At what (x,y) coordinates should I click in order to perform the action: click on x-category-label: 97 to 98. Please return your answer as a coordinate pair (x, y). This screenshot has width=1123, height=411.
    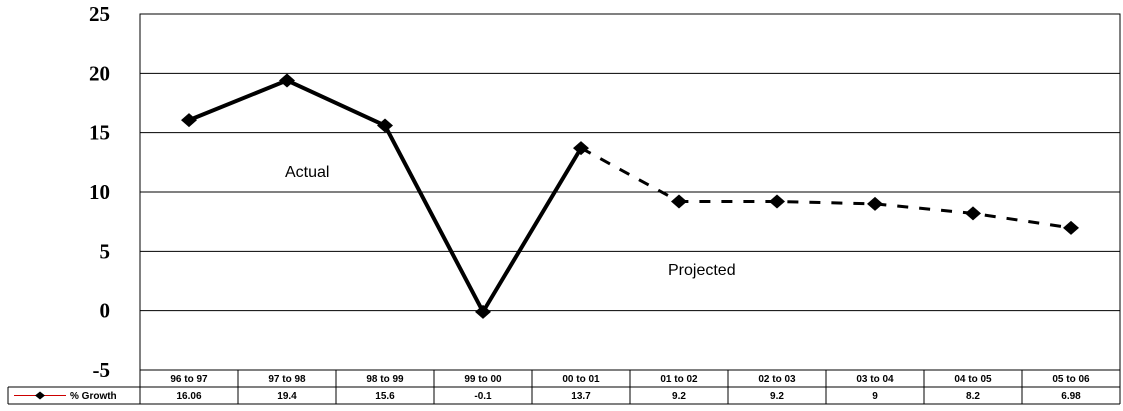
    Looking at the image, I should click on (287, 379).